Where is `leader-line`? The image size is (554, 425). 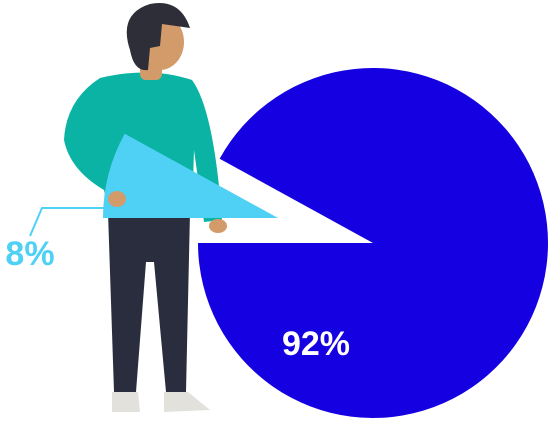
leader-line is located at coordinates (67, 222).